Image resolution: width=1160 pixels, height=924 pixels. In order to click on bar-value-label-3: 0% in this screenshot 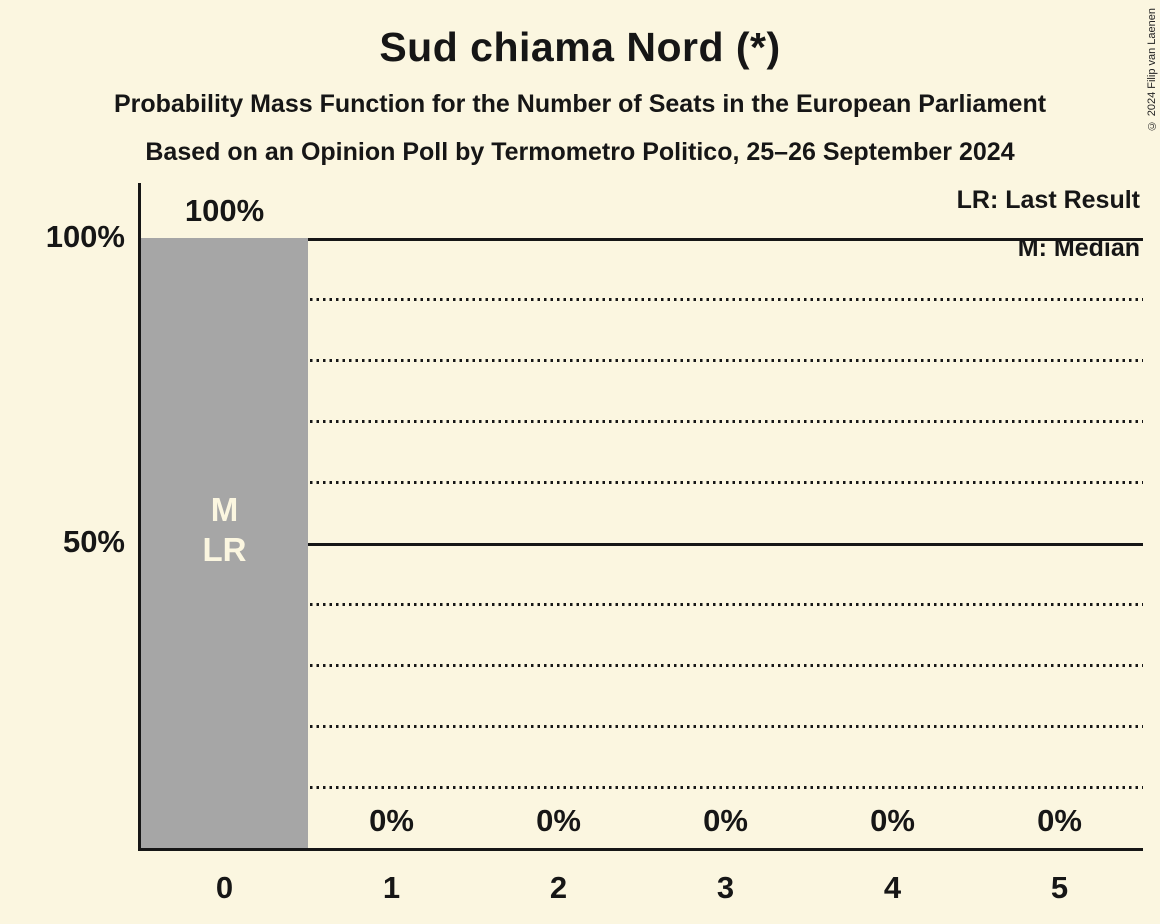, I will do `click(725, 820)`.